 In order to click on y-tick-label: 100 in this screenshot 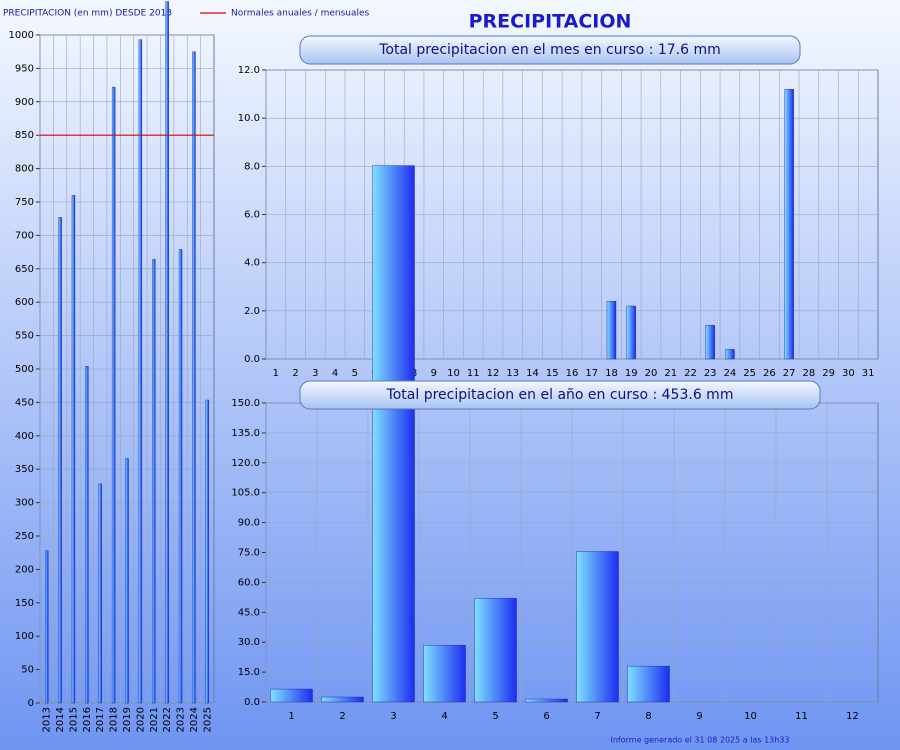, I will do `click(24, 636)`.